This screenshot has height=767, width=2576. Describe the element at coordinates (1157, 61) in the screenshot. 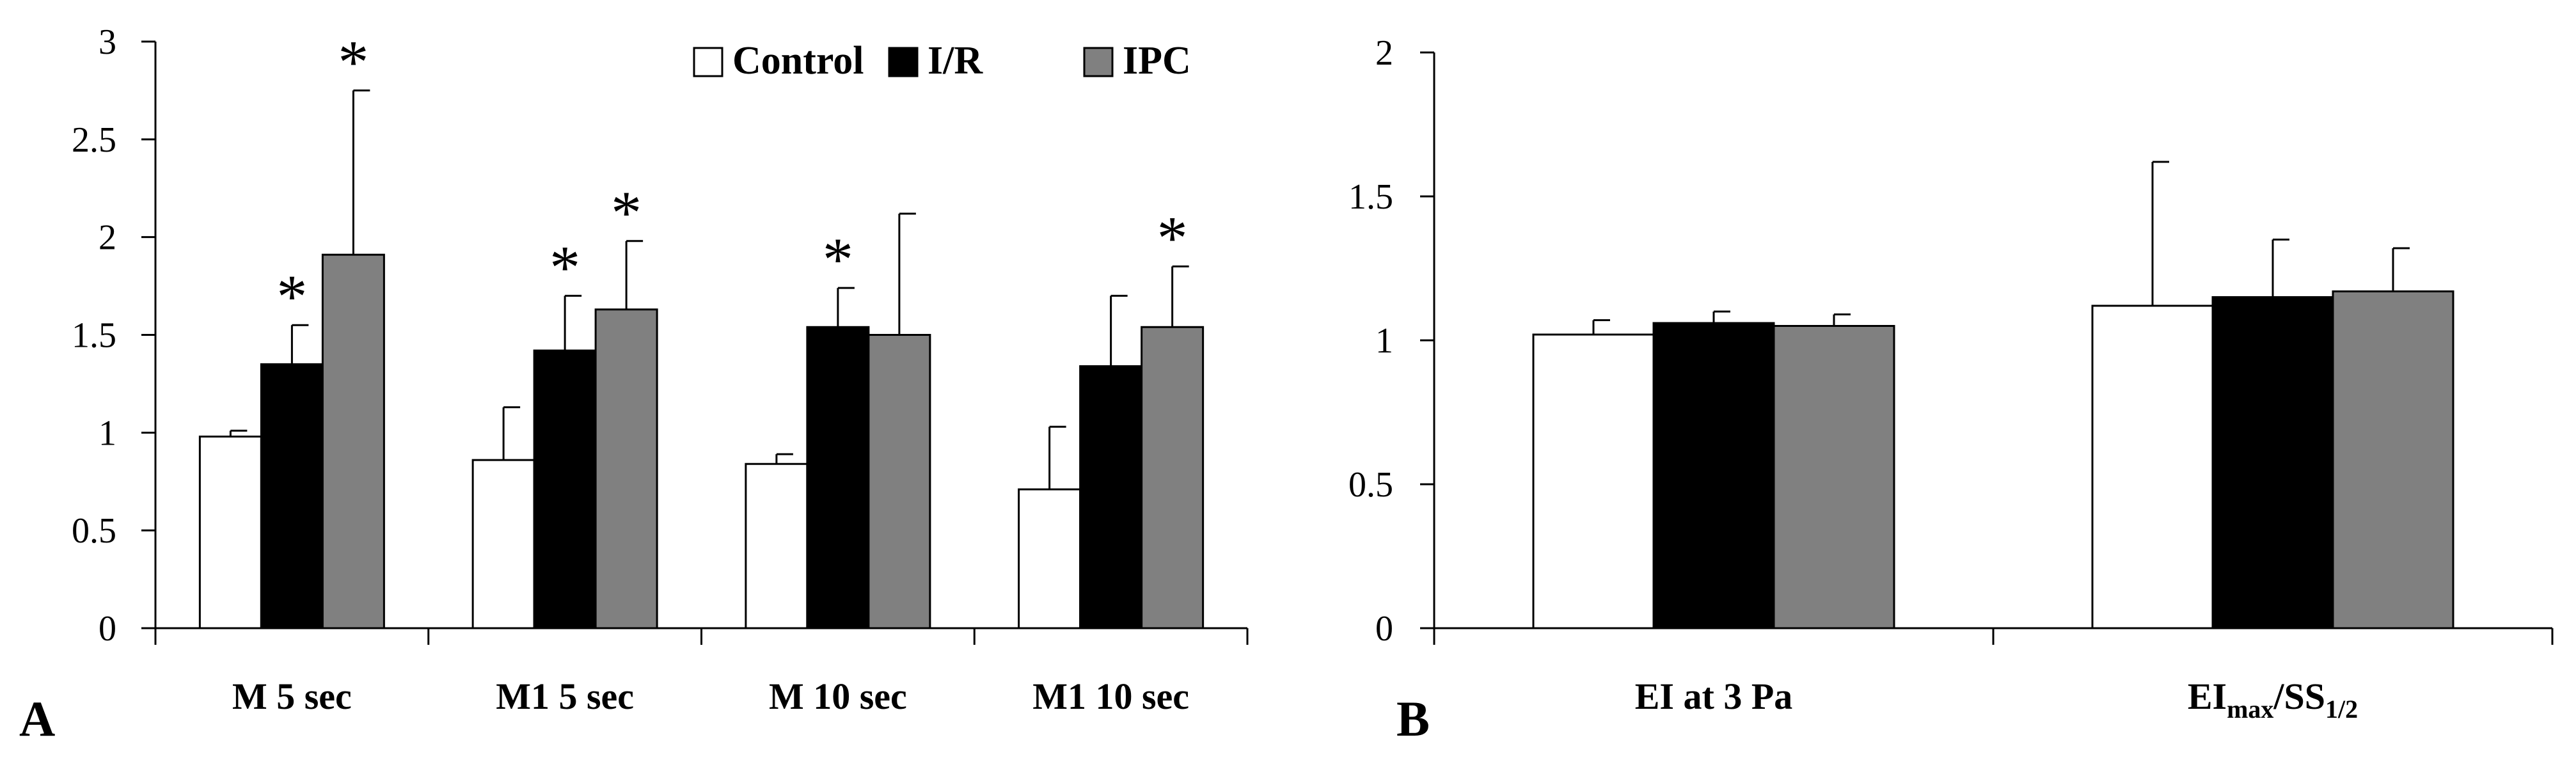

I see `legend-label: IPC` at that location.